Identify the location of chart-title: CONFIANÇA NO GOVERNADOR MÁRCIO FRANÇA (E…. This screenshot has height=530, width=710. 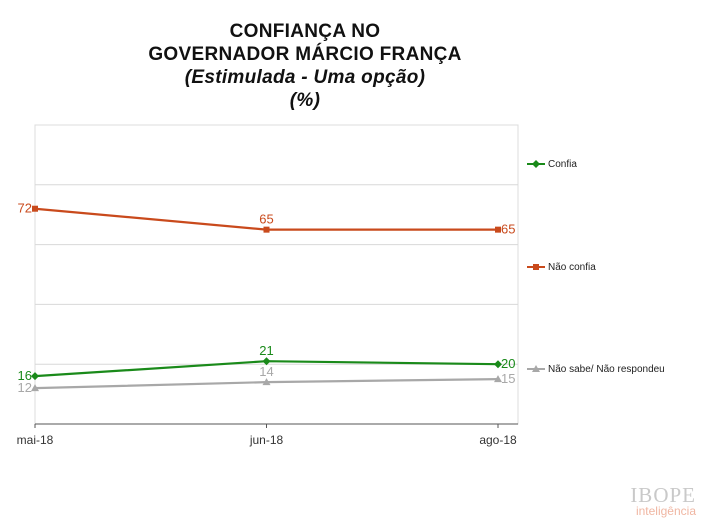
(305, 66).